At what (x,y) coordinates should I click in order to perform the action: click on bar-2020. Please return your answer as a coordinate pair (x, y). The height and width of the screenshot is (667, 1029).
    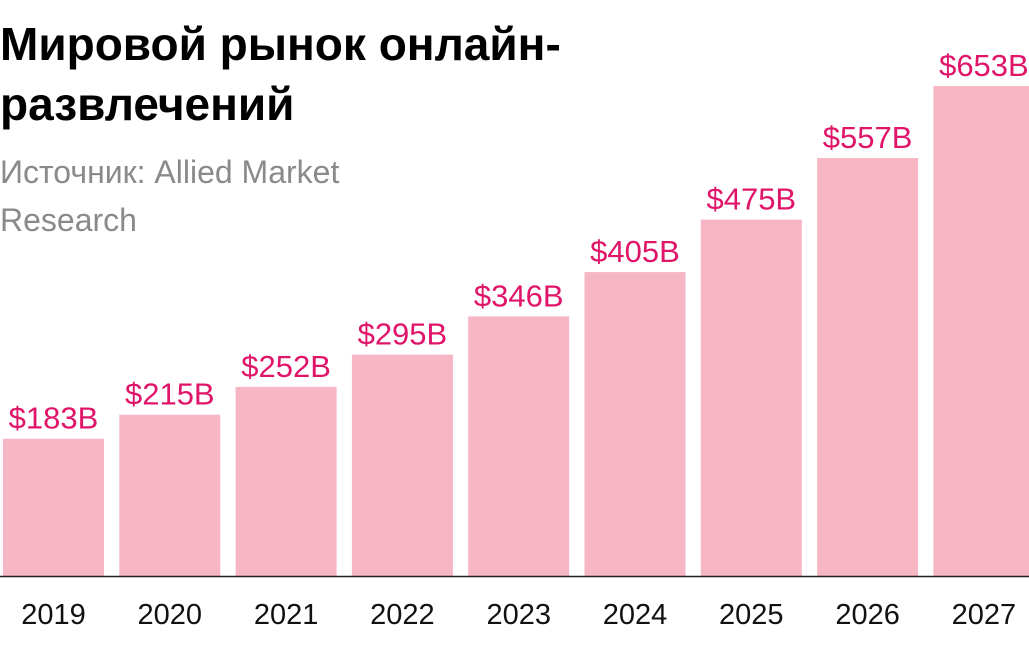
    Looking at the image, I should click on (170, 495).